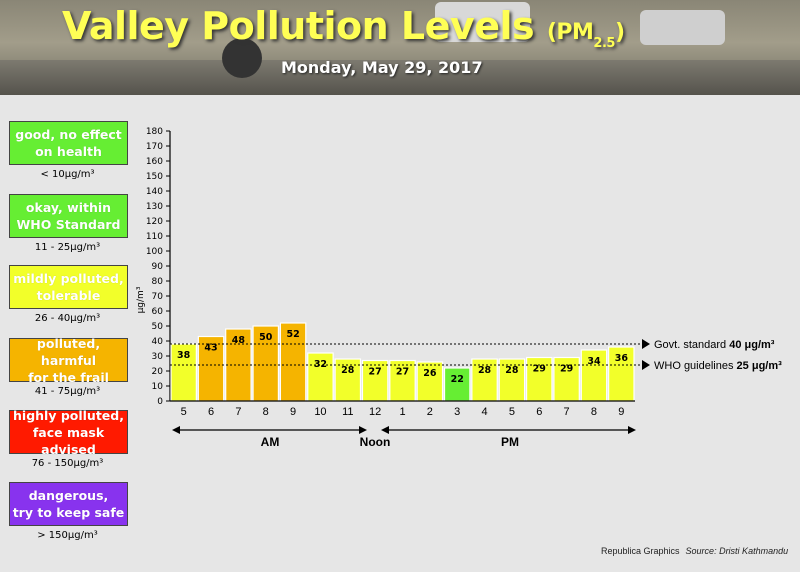  I want to click on legend-label: try to keep safe, so click(68, 512).